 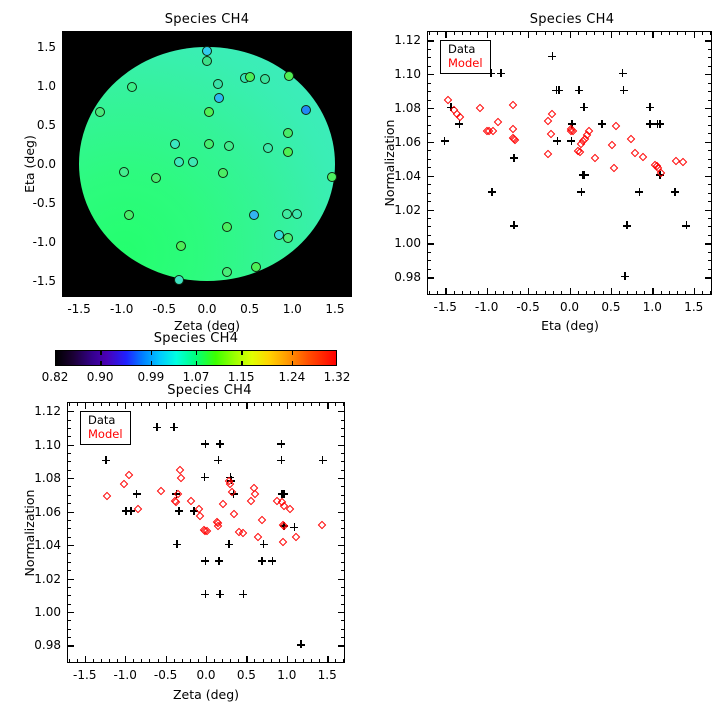 What do you see at coordinates (407, 40) in the screenshot?
I see `y-tick-label: 1.12` at bounding box center [407, 40].